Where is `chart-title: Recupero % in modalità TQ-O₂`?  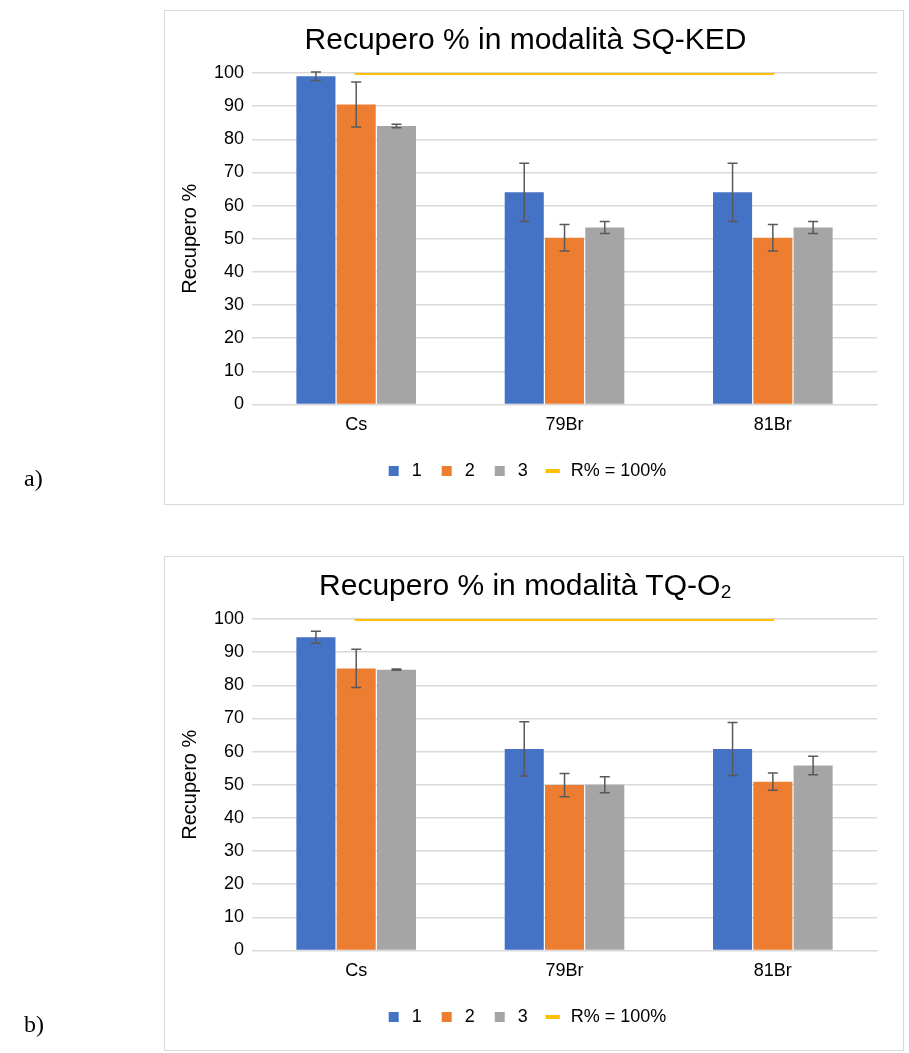 chart-title: Recupero % in modalità TQ-O₂ is located at coordinates (525, 585).